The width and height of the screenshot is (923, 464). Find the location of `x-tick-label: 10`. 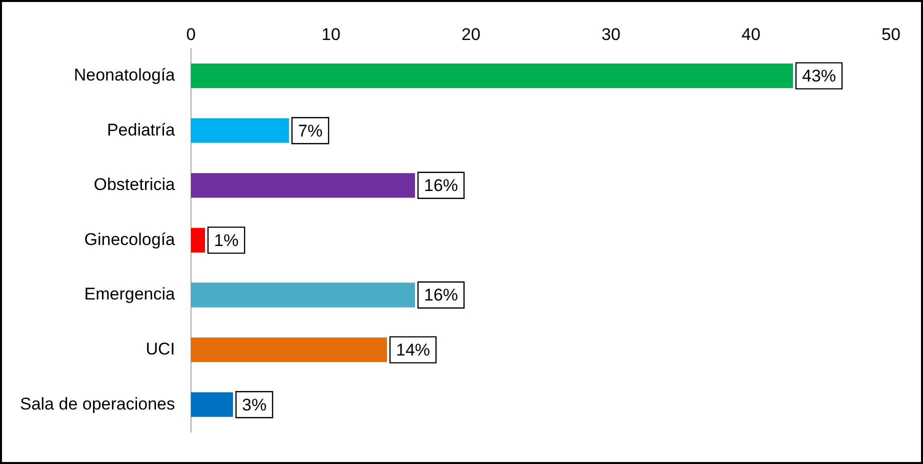

x-tick-label: 10 is located at coordinates (331, 34).